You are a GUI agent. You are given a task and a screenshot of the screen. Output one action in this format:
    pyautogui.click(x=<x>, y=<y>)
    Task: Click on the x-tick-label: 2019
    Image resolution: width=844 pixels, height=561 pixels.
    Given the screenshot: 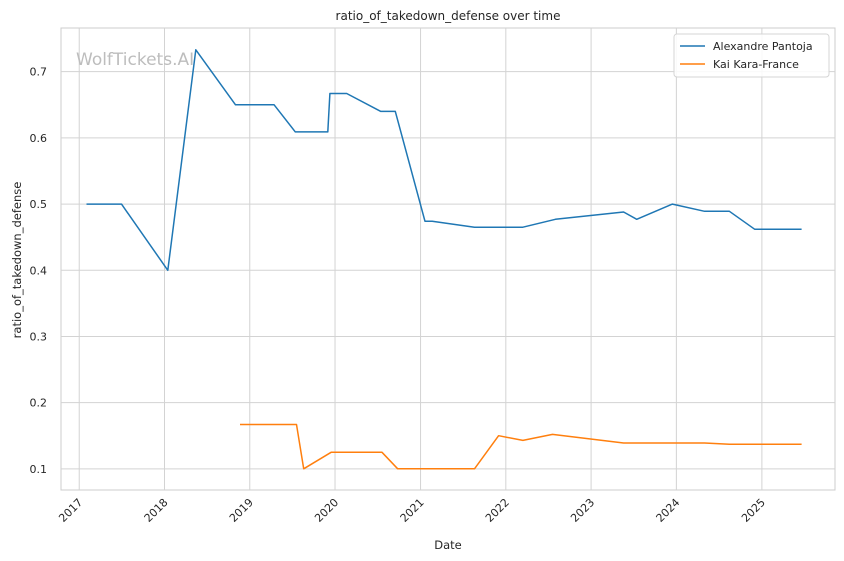 What is the action you would take?
    pyautogui.click(x=241, y=510)
    